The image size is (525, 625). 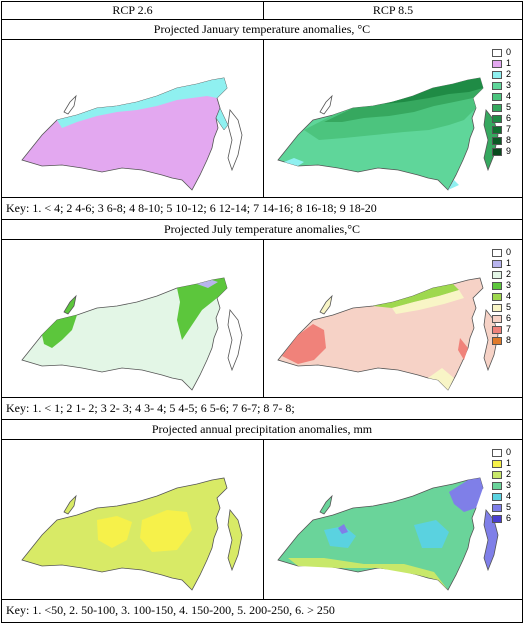 What do you see at coordinates (207, 284) in the screenshot?
I see `zone-1-arctic` at bounding box center [207, 284].